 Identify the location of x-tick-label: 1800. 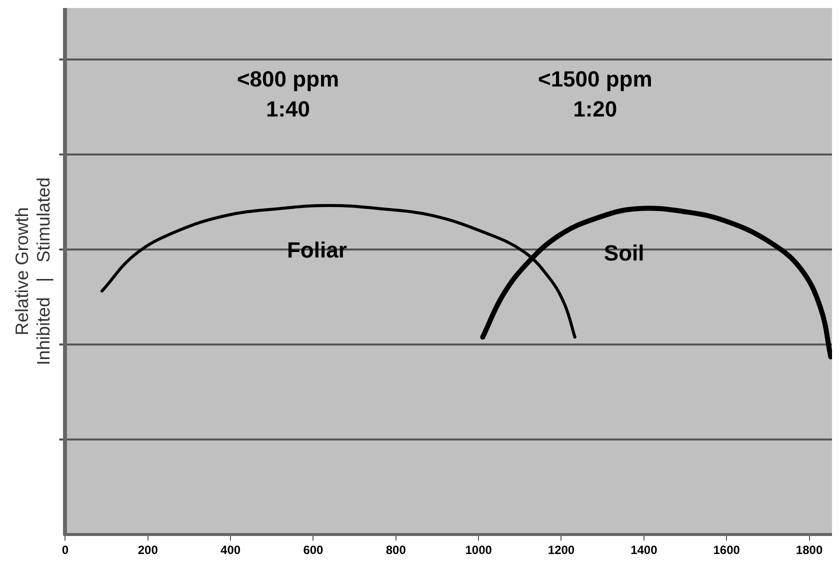
(809, 550).